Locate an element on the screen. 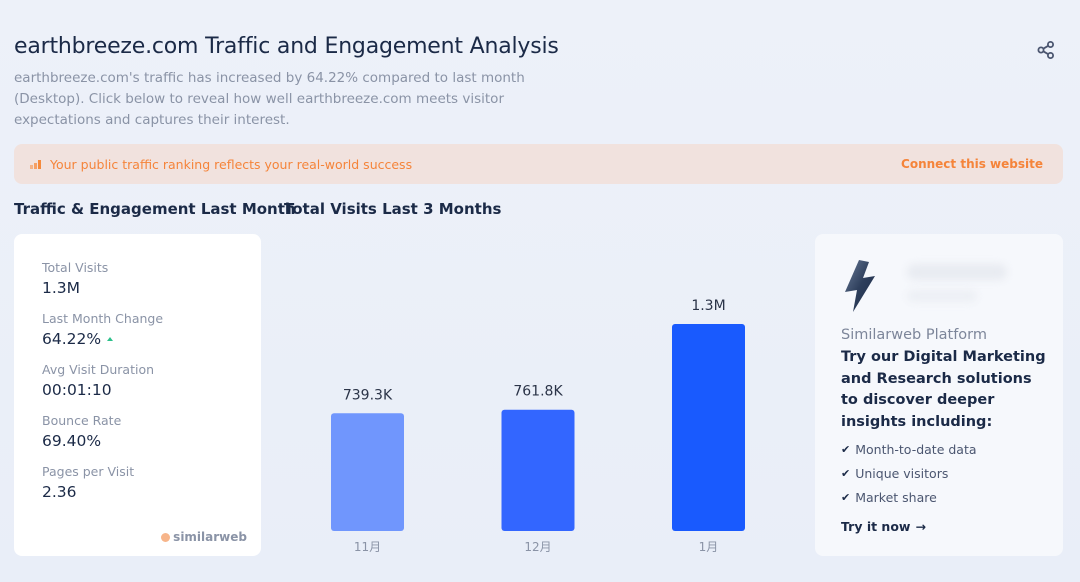 This screenshot has height=582, width=1080. similarweb-logo-icon is located at coordinates (166, 537).